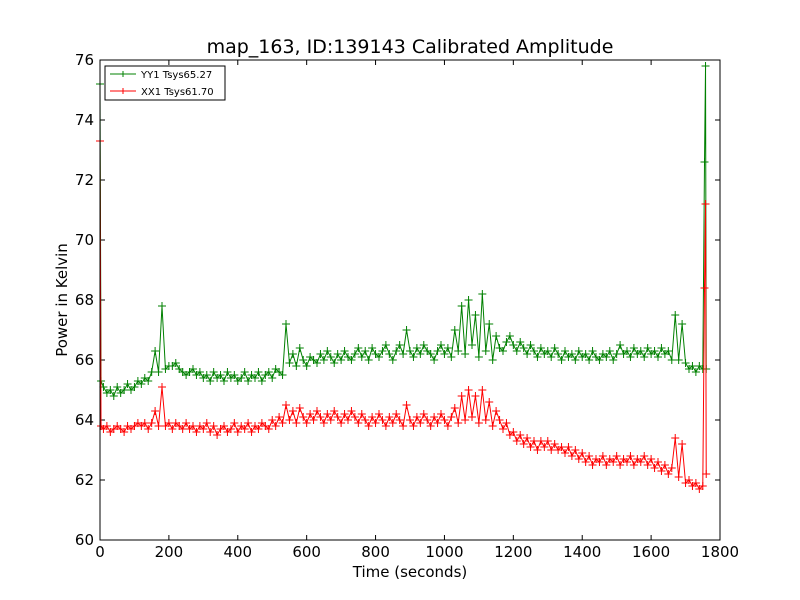  Describe the element at coordinates (84, 540) in the screenshot. I see `y-tick-label: 60` at that location.